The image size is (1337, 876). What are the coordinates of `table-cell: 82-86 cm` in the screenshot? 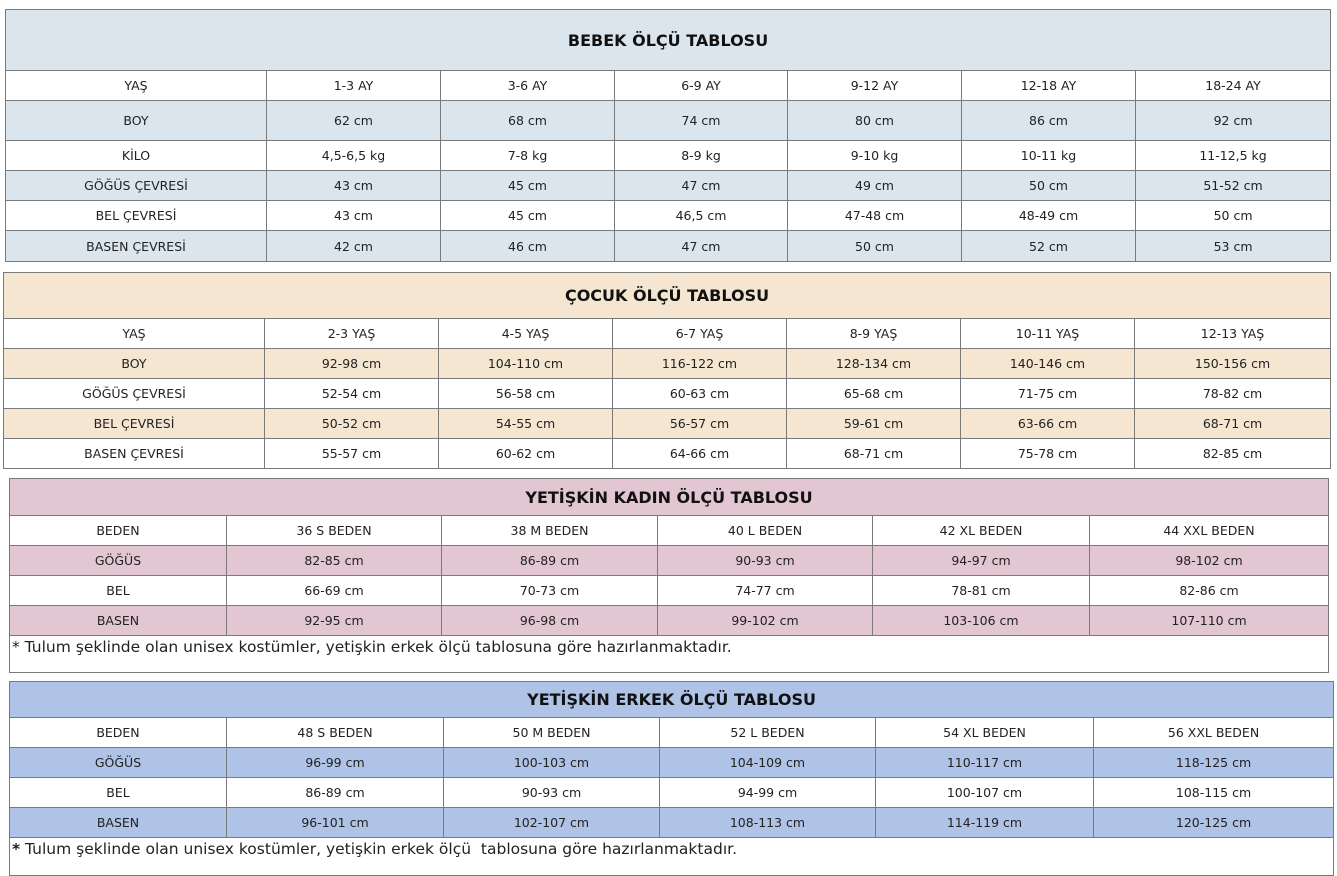 It's located at (1209, 590).